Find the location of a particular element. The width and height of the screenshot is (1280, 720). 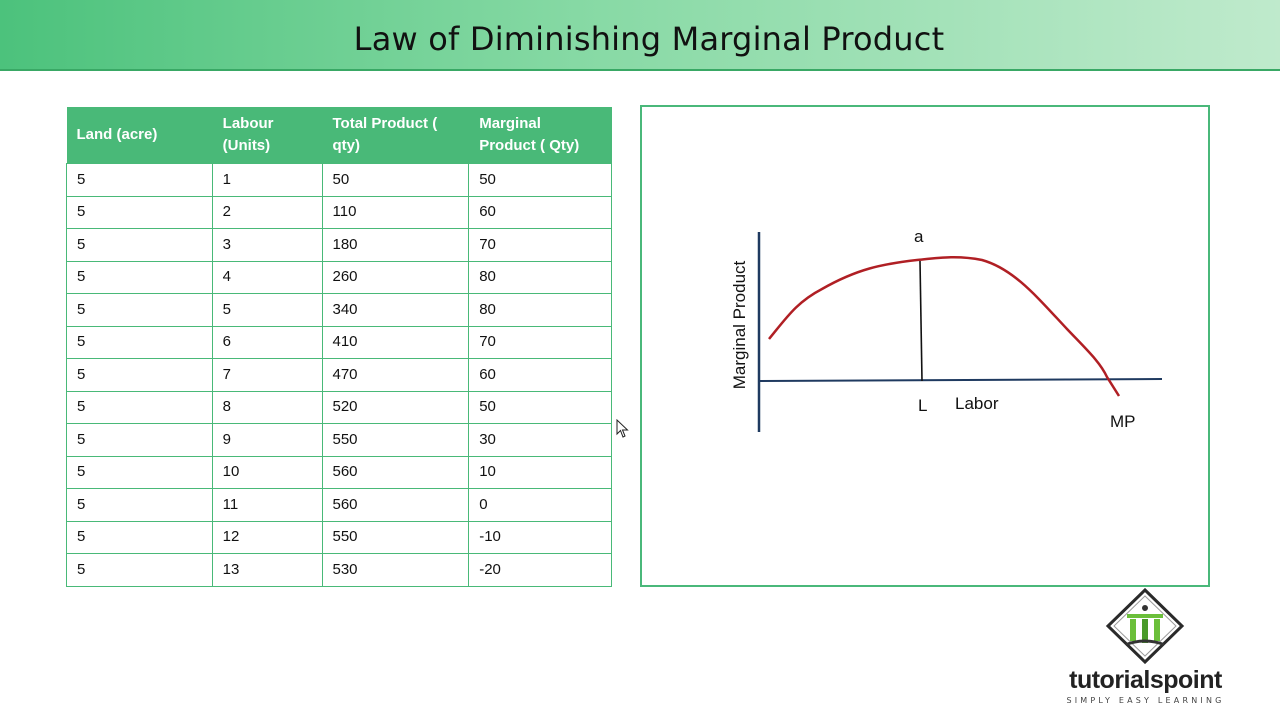

header-total-product: Total Product (qty) is located at coordinates (396, 135).